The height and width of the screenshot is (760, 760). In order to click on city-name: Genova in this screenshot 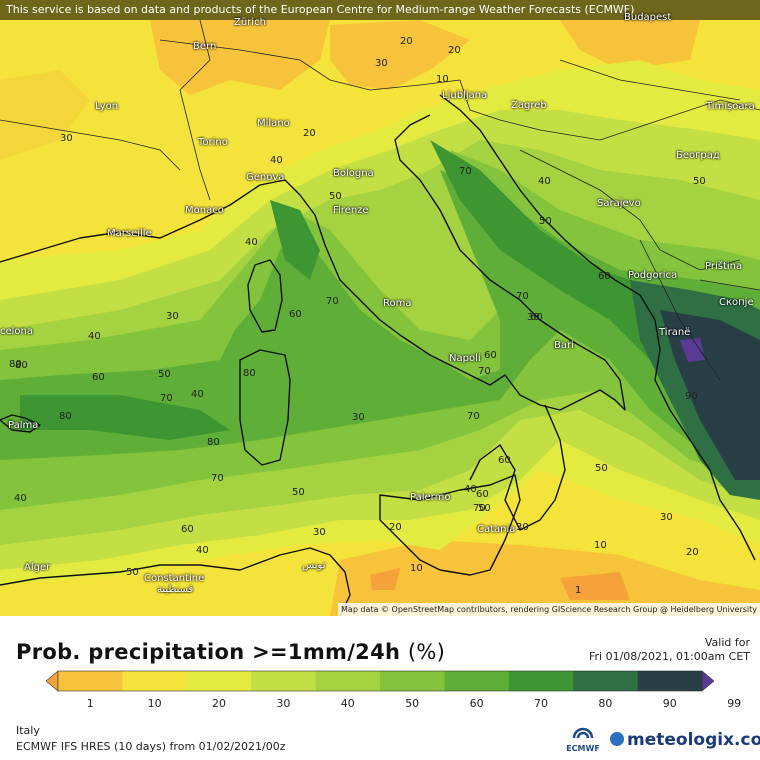, I will do `click(265, 177)`.